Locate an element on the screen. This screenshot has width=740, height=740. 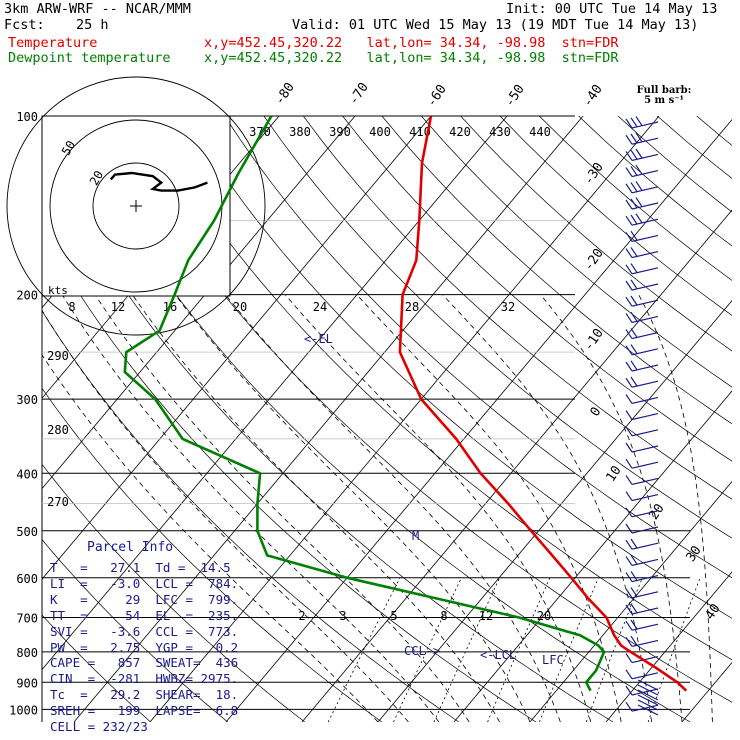
theta-label: 410 is located at coordinates (420, 132).